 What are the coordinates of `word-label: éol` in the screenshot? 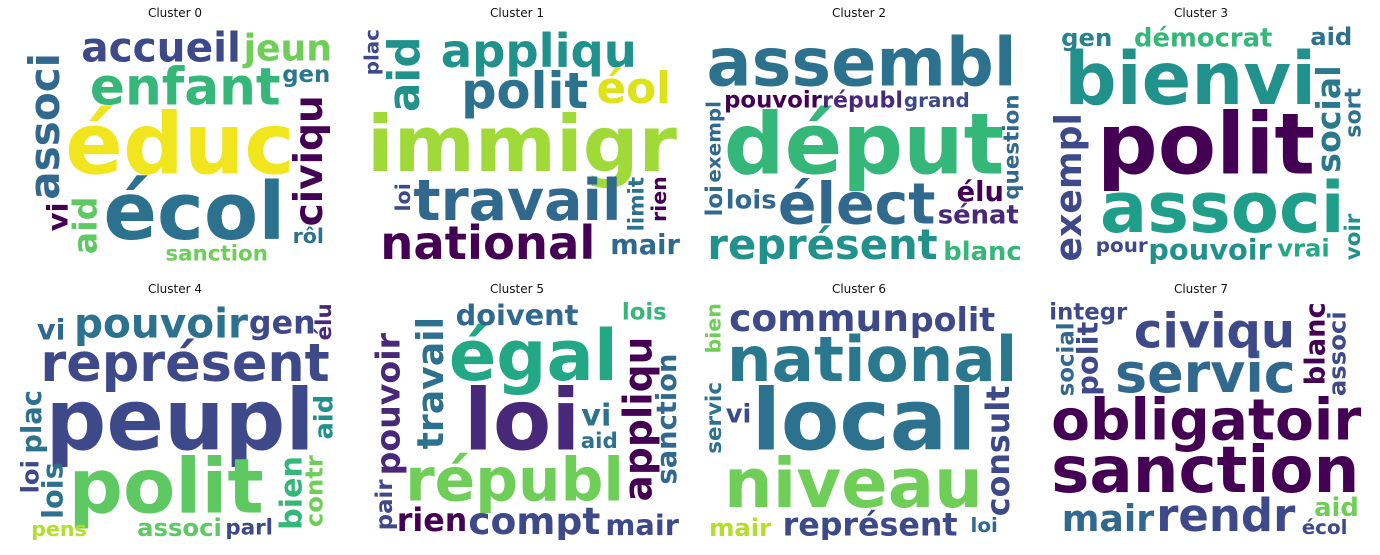 It's located at (634, 89).